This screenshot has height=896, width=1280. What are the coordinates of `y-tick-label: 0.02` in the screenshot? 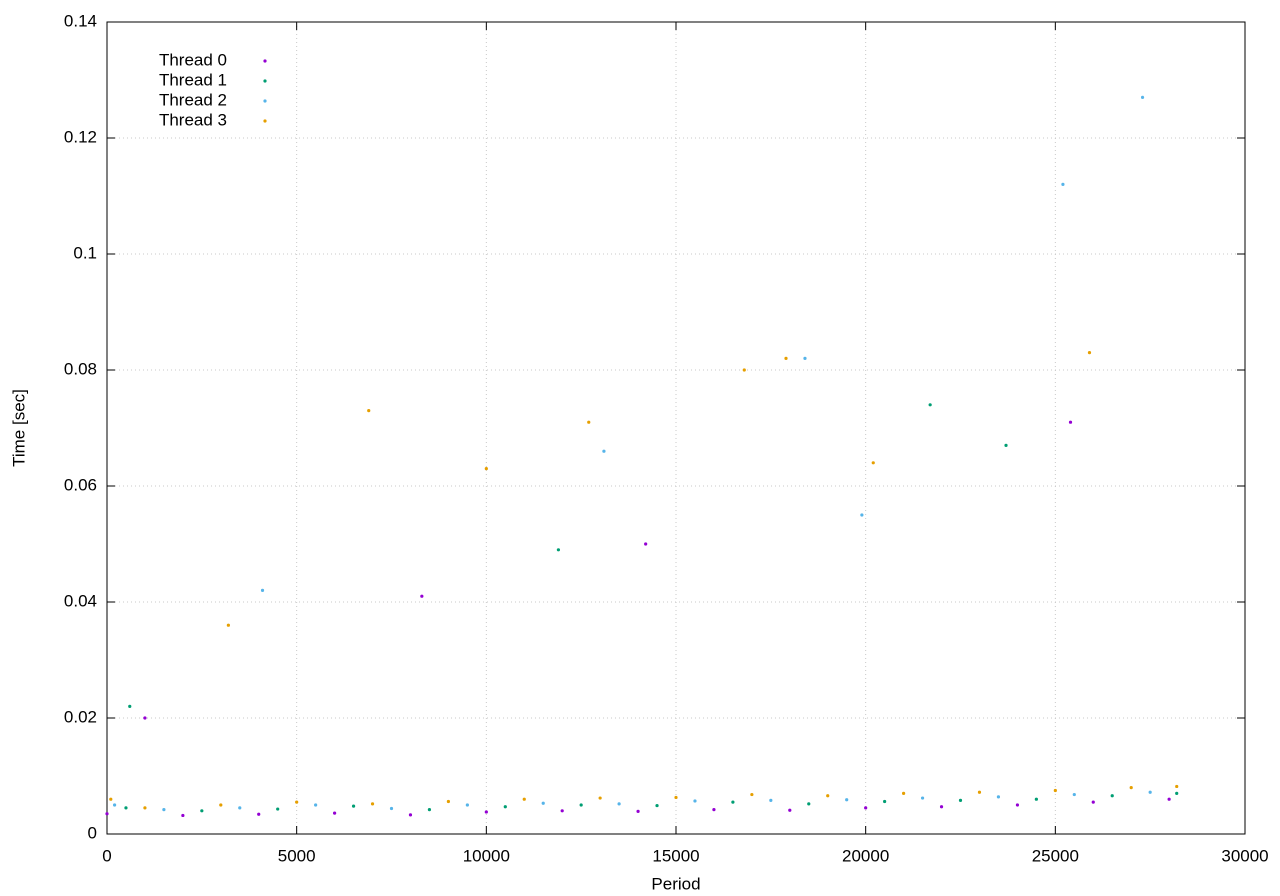 It's located at (80, 716).